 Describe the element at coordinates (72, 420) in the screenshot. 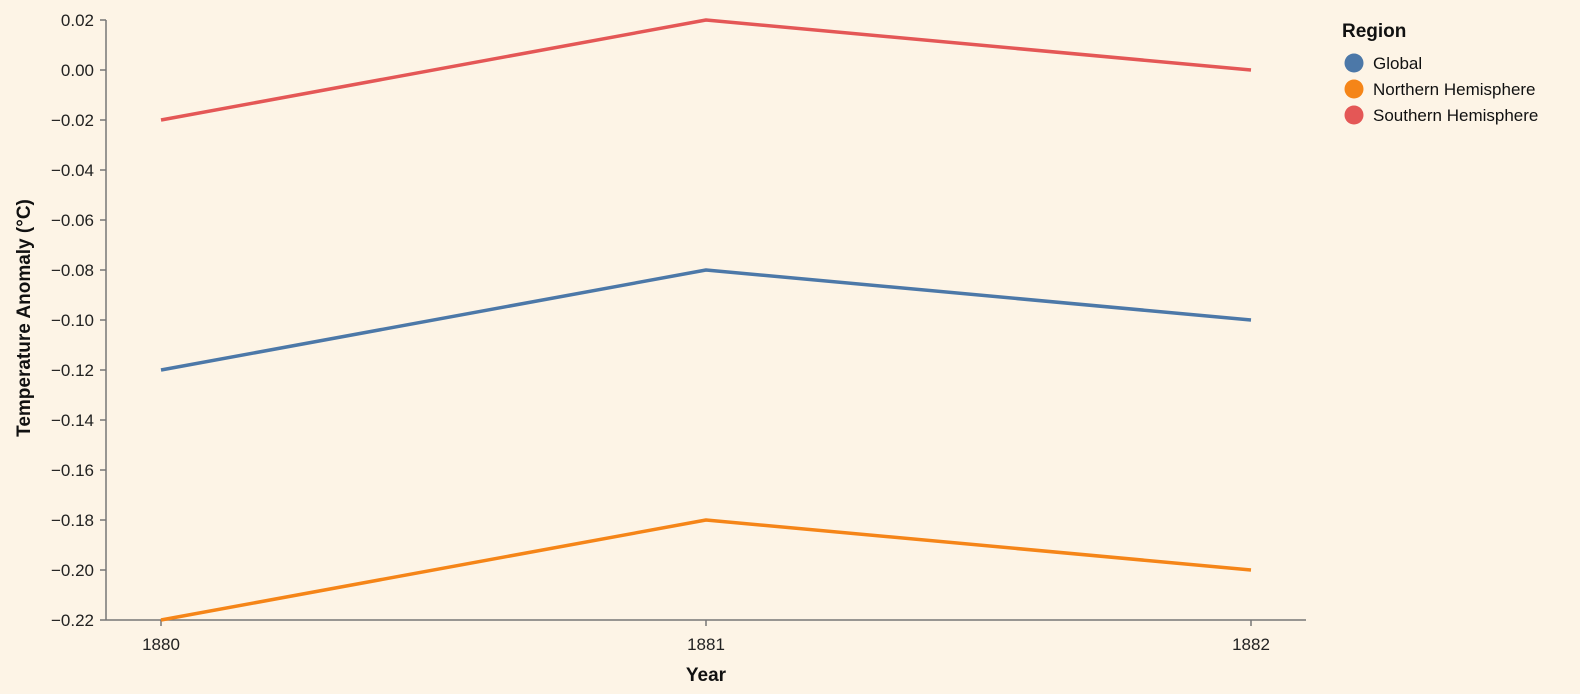

I see `y-tick-label: −0.14` at that location.